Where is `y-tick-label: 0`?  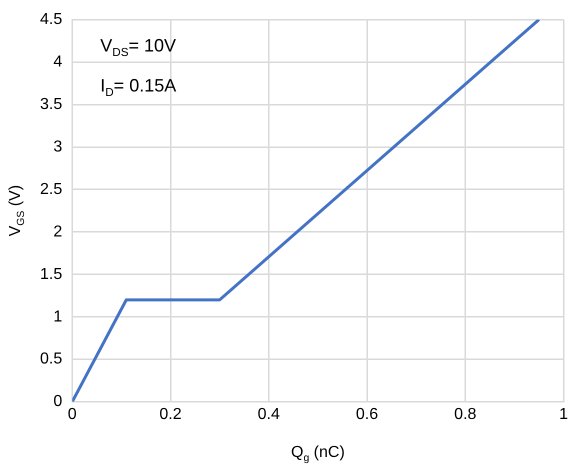 y-tick-label: 0 is located at coordinates (57, 401).